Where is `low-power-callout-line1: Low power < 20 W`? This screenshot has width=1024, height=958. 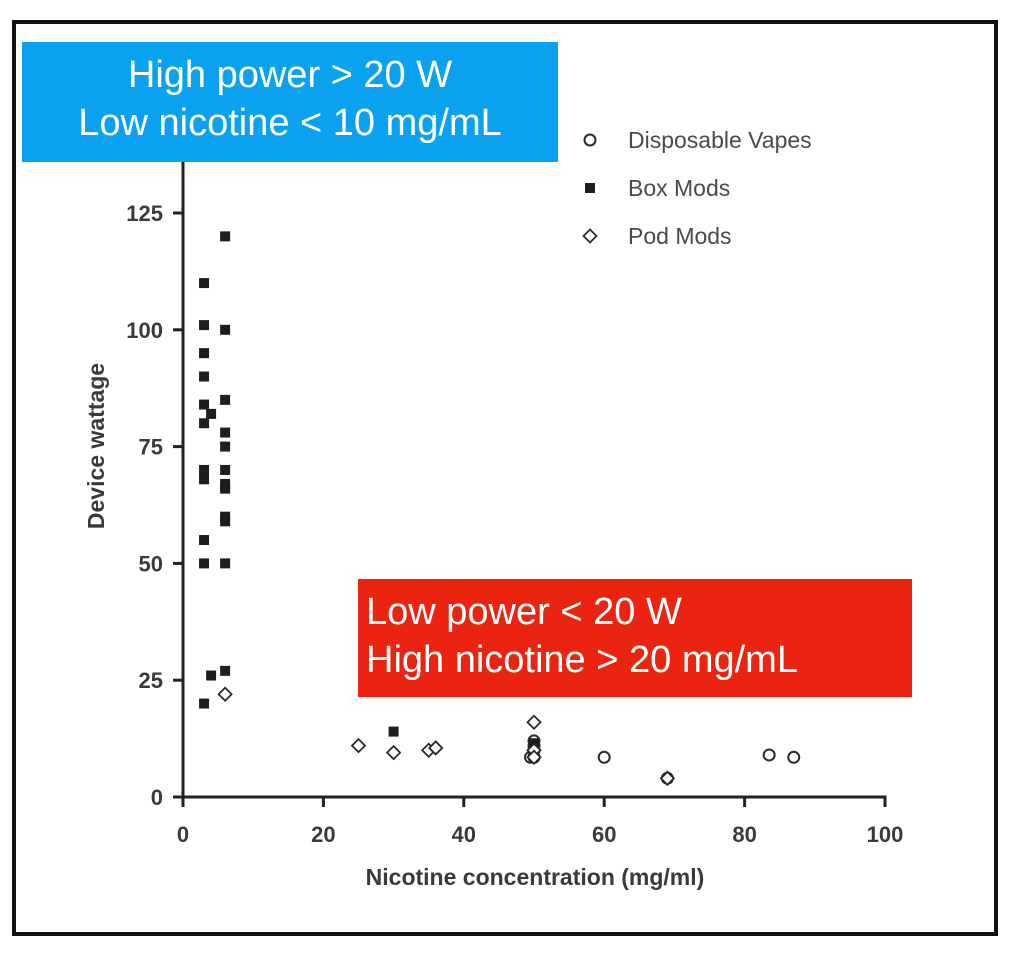 low-power-callout-line1: Low power < 20 W is located at coordinates (524, 612).